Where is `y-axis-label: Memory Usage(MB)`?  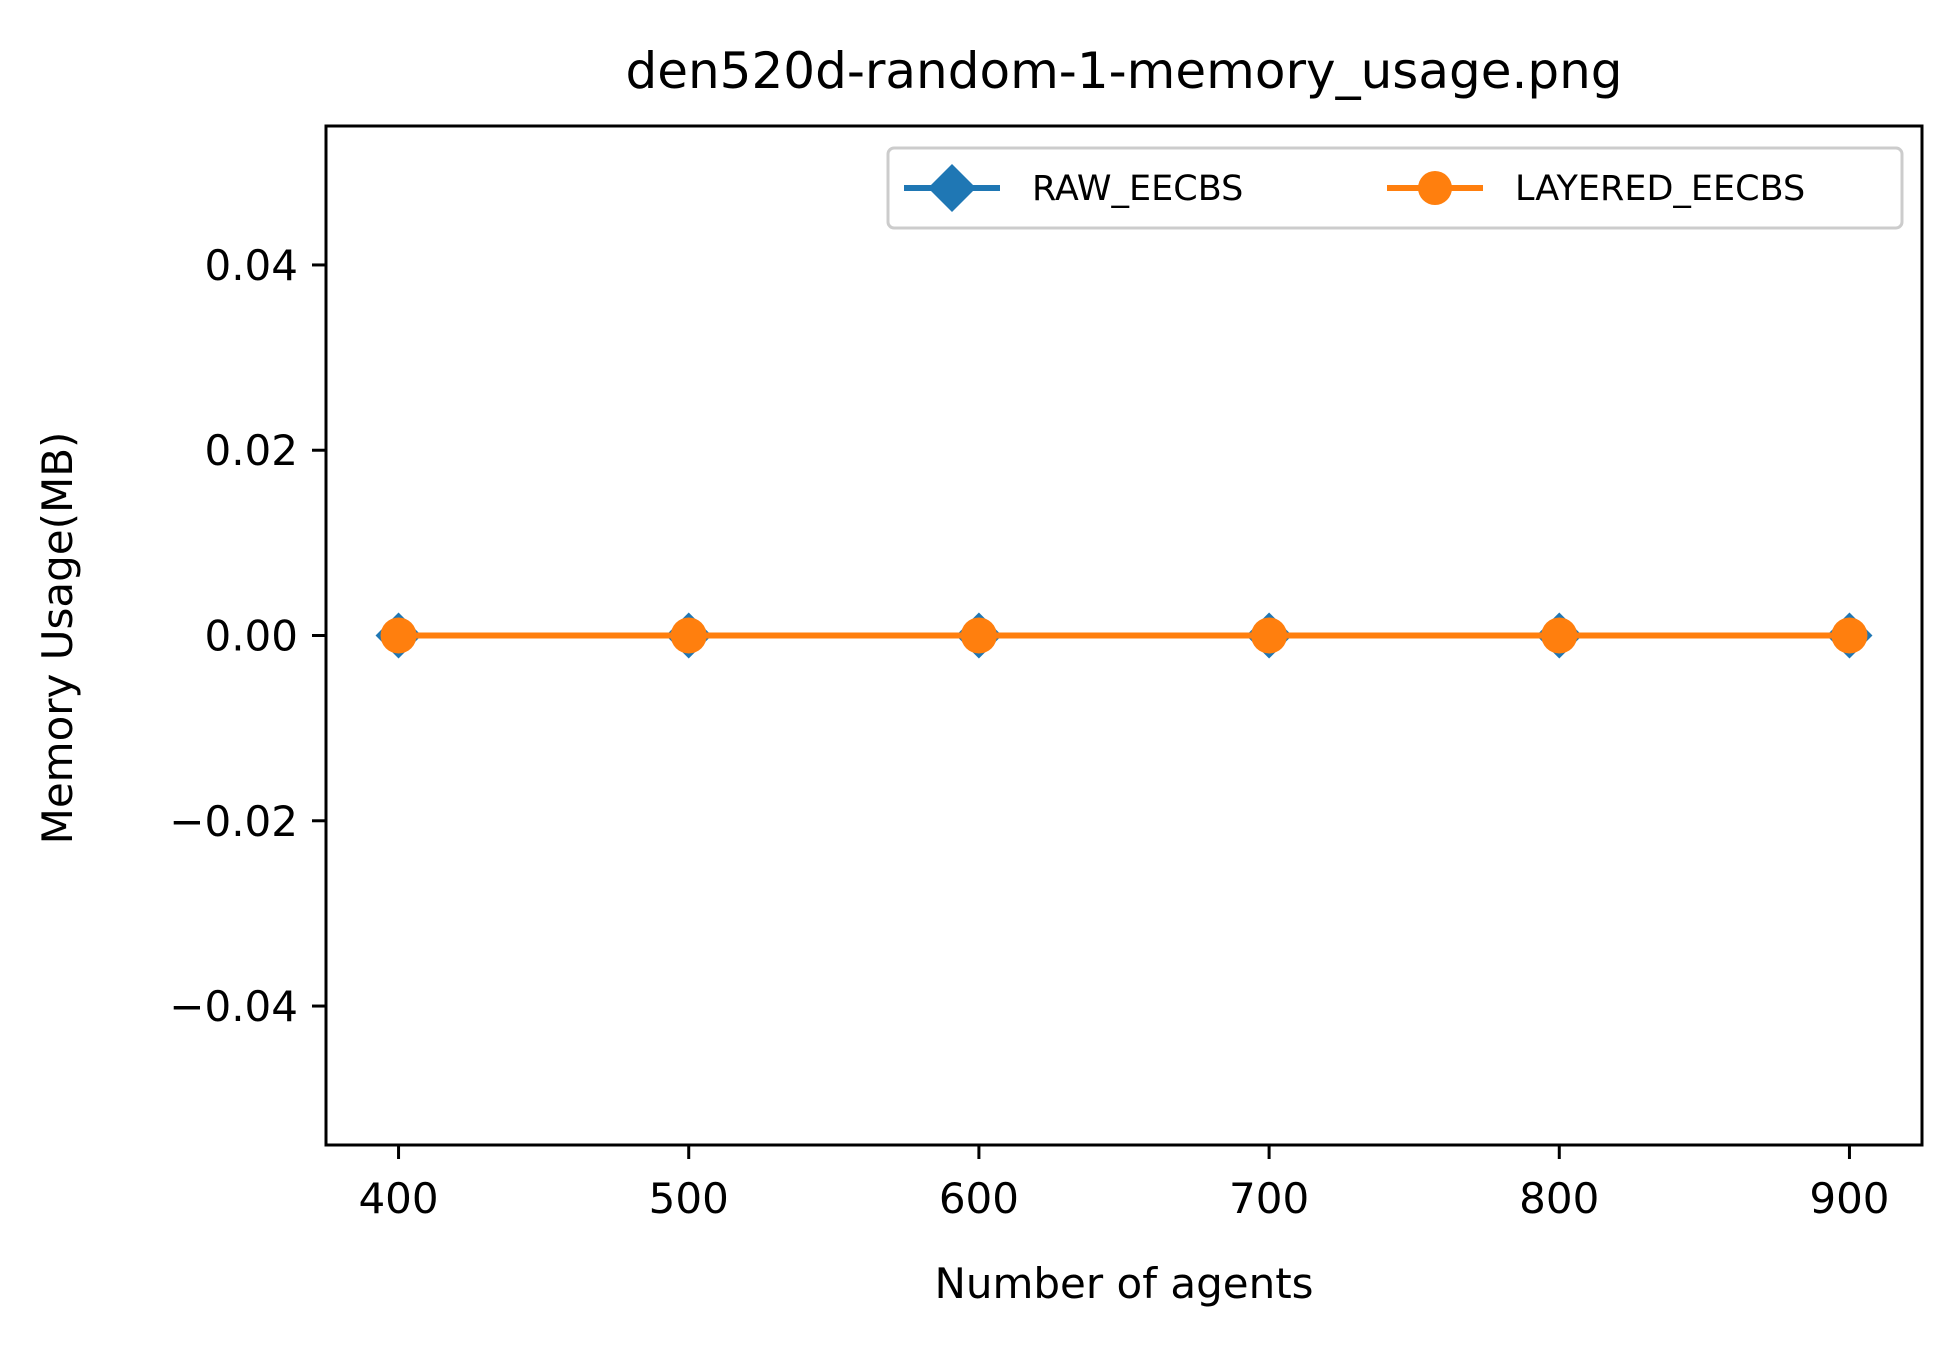 y-axis-label: Memory Usage(MB) is located at coordinates (57, 638).